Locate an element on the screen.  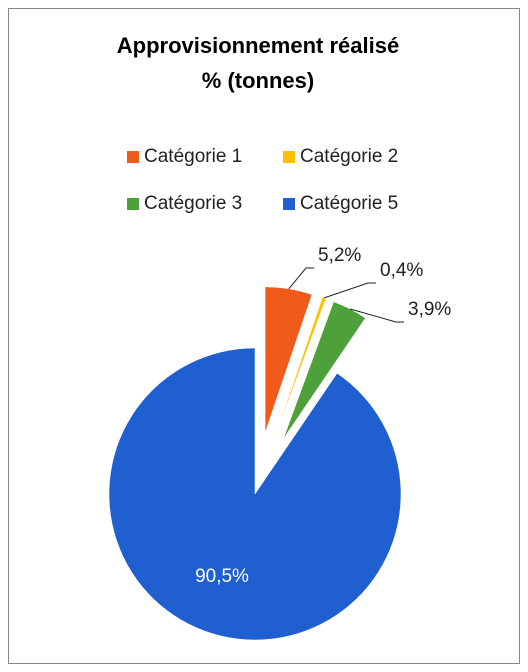
data-label: 3,9% is located at coordinates (429, 309).